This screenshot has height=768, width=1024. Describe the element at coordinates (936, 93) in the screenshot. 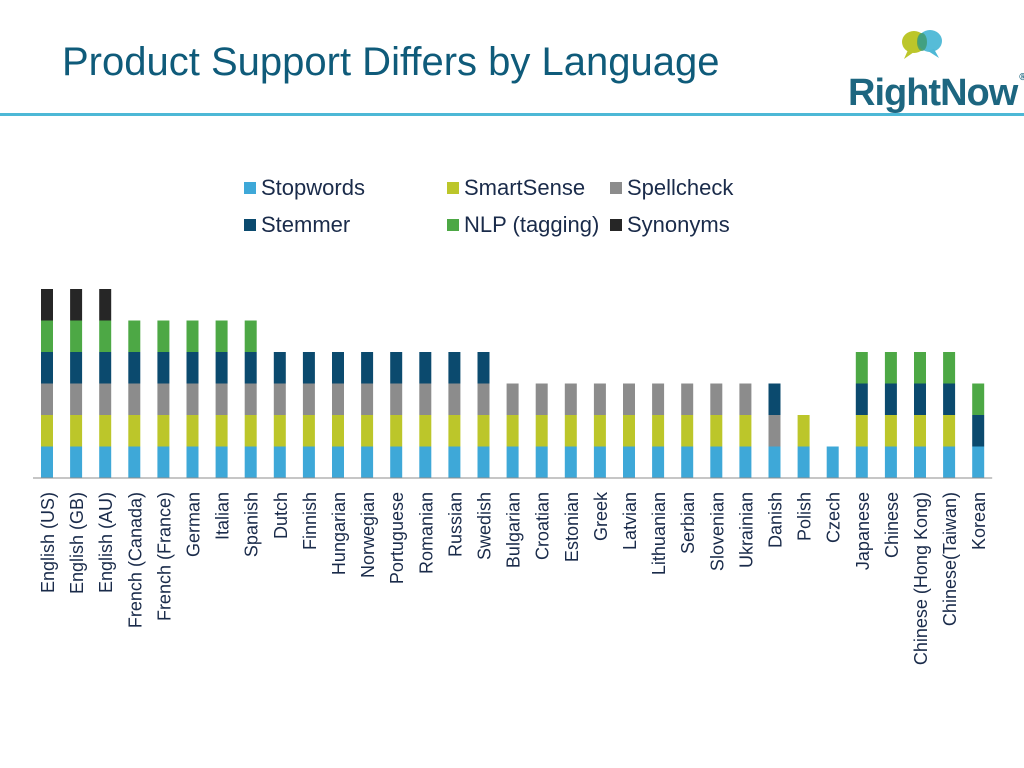

I see `logo-wordmark: RightNow ®` at that location.